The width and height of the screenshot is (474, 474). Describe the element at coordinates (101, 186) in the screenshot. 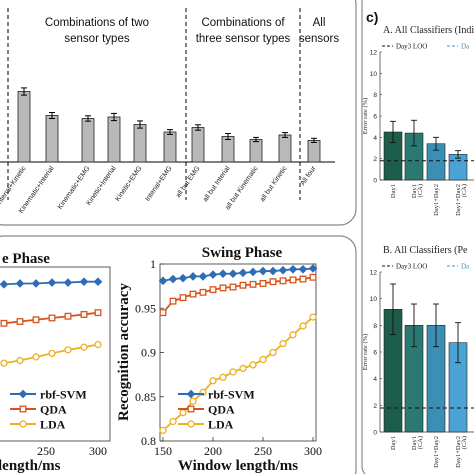

I see `category-label: Kinetic+Interial` at that location.